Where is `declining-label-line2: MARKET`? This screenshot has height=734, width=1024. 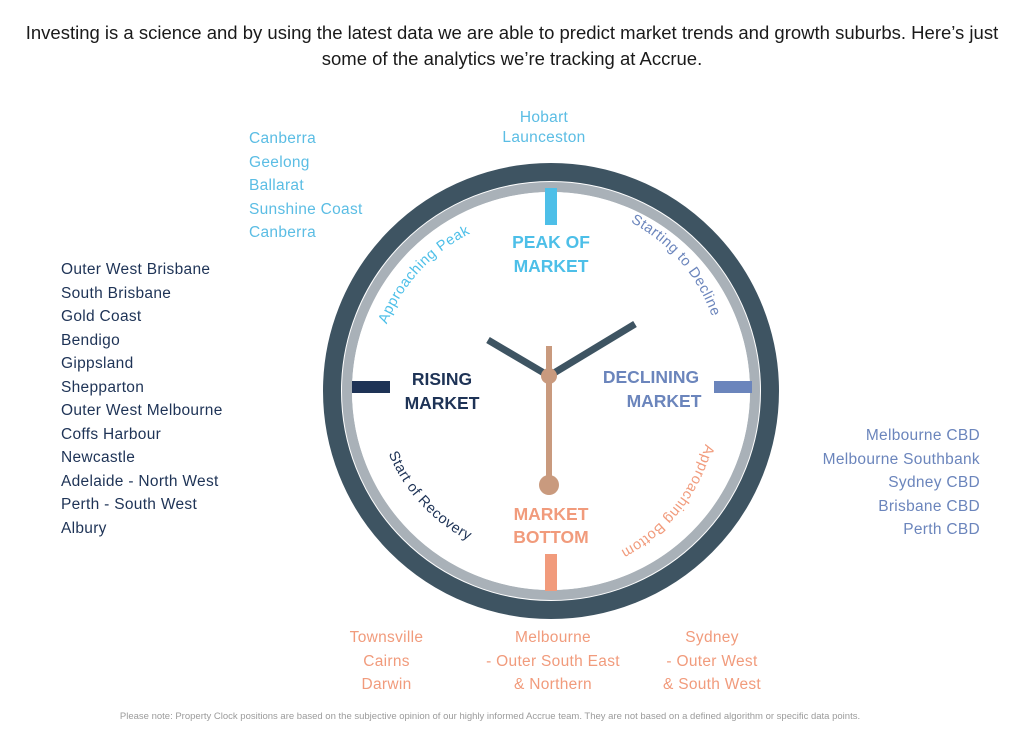 declining-label-line2: MARKET is located at coordinates (664, 401).